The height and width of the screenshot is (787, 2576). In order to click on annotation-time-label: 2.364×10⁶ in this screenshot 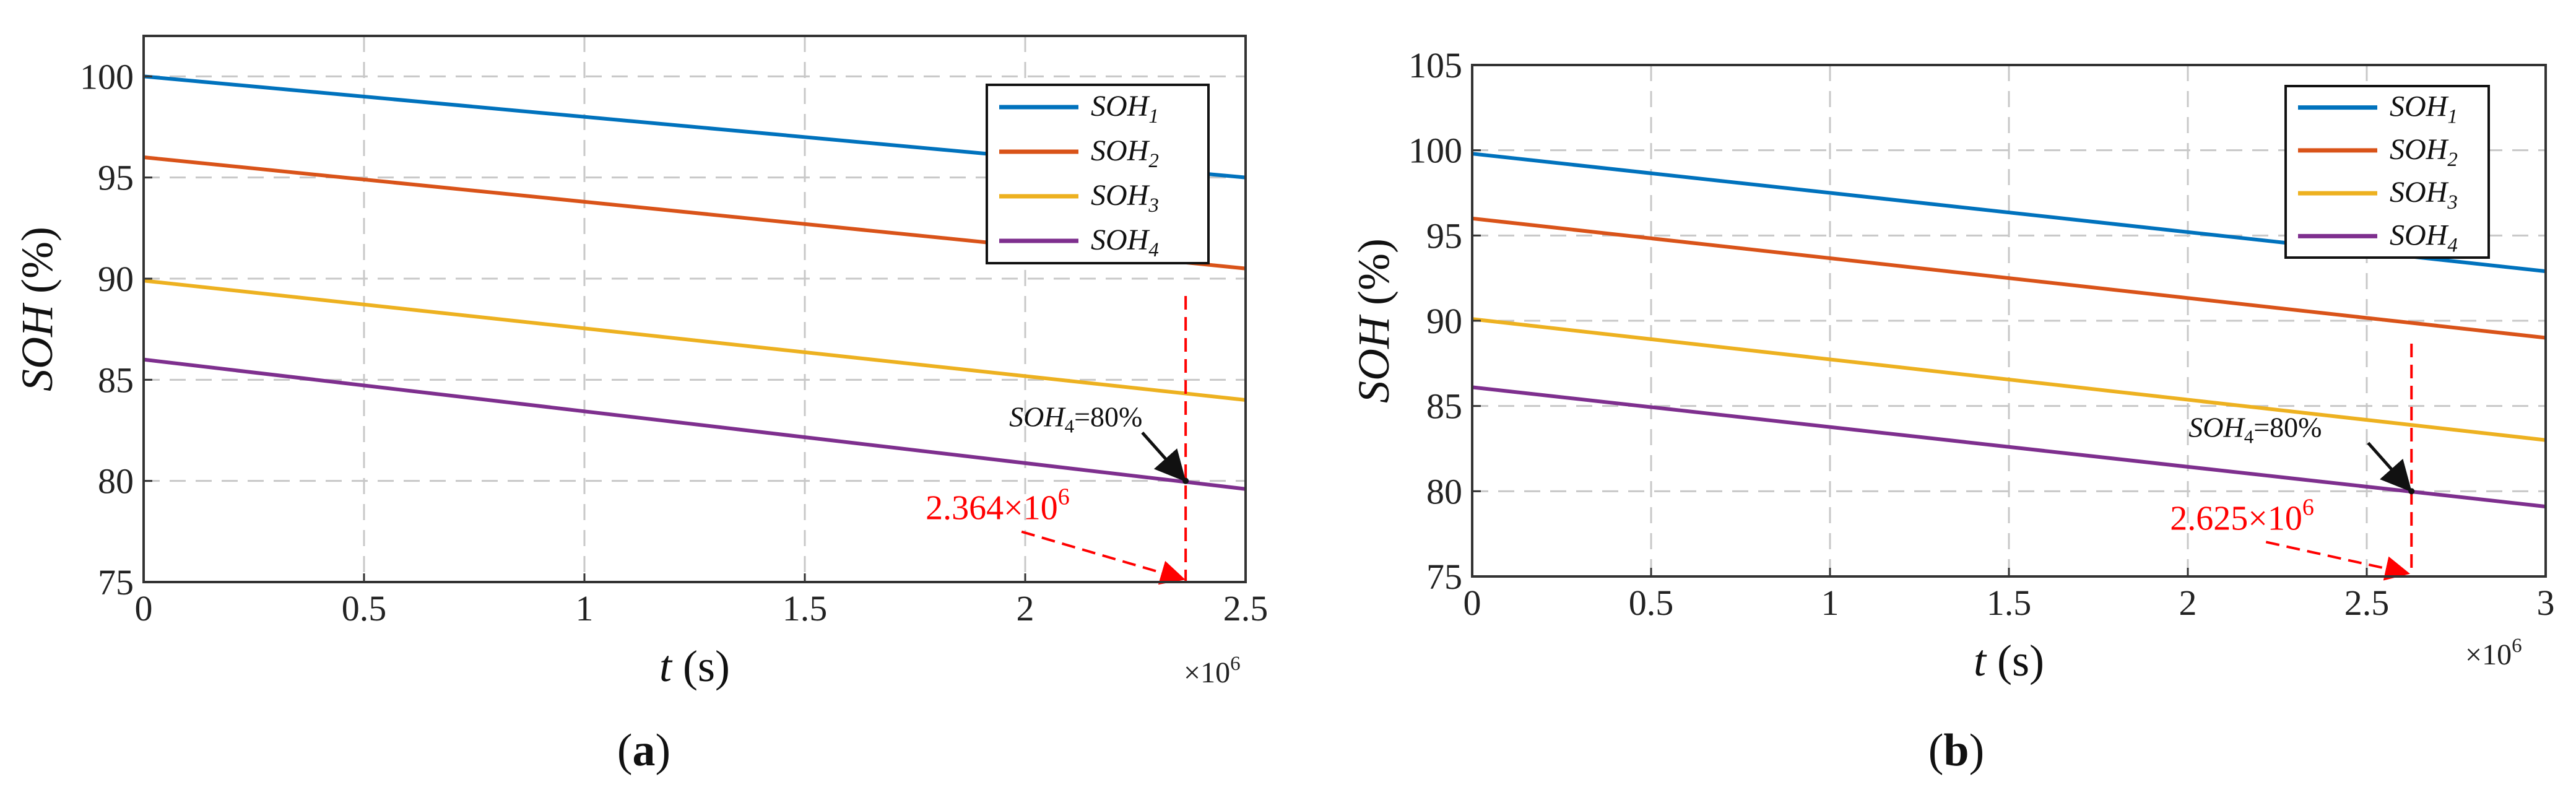, I will do `click(998, 506)`.